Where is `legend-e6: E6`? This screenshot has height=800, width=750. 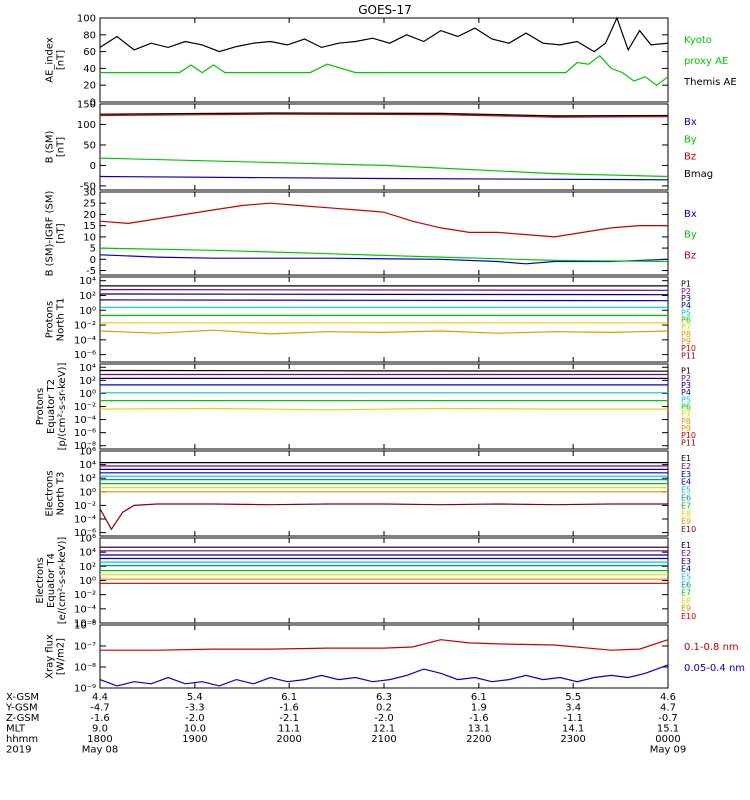
legend-e6: E6 is located at coordinates (686, 584).